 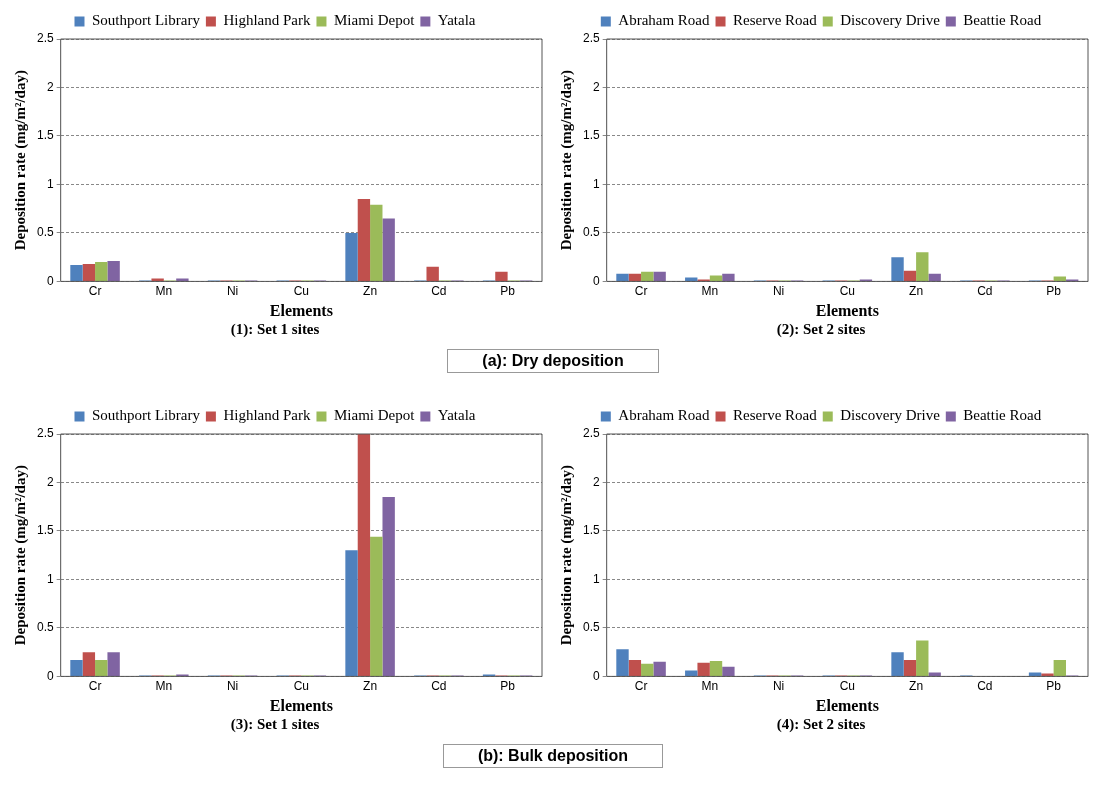 What do you see at coordinates (275, 724) in the screenshot?
I see `text: (3): Set 1 sites` at bounding box center [275, 724].